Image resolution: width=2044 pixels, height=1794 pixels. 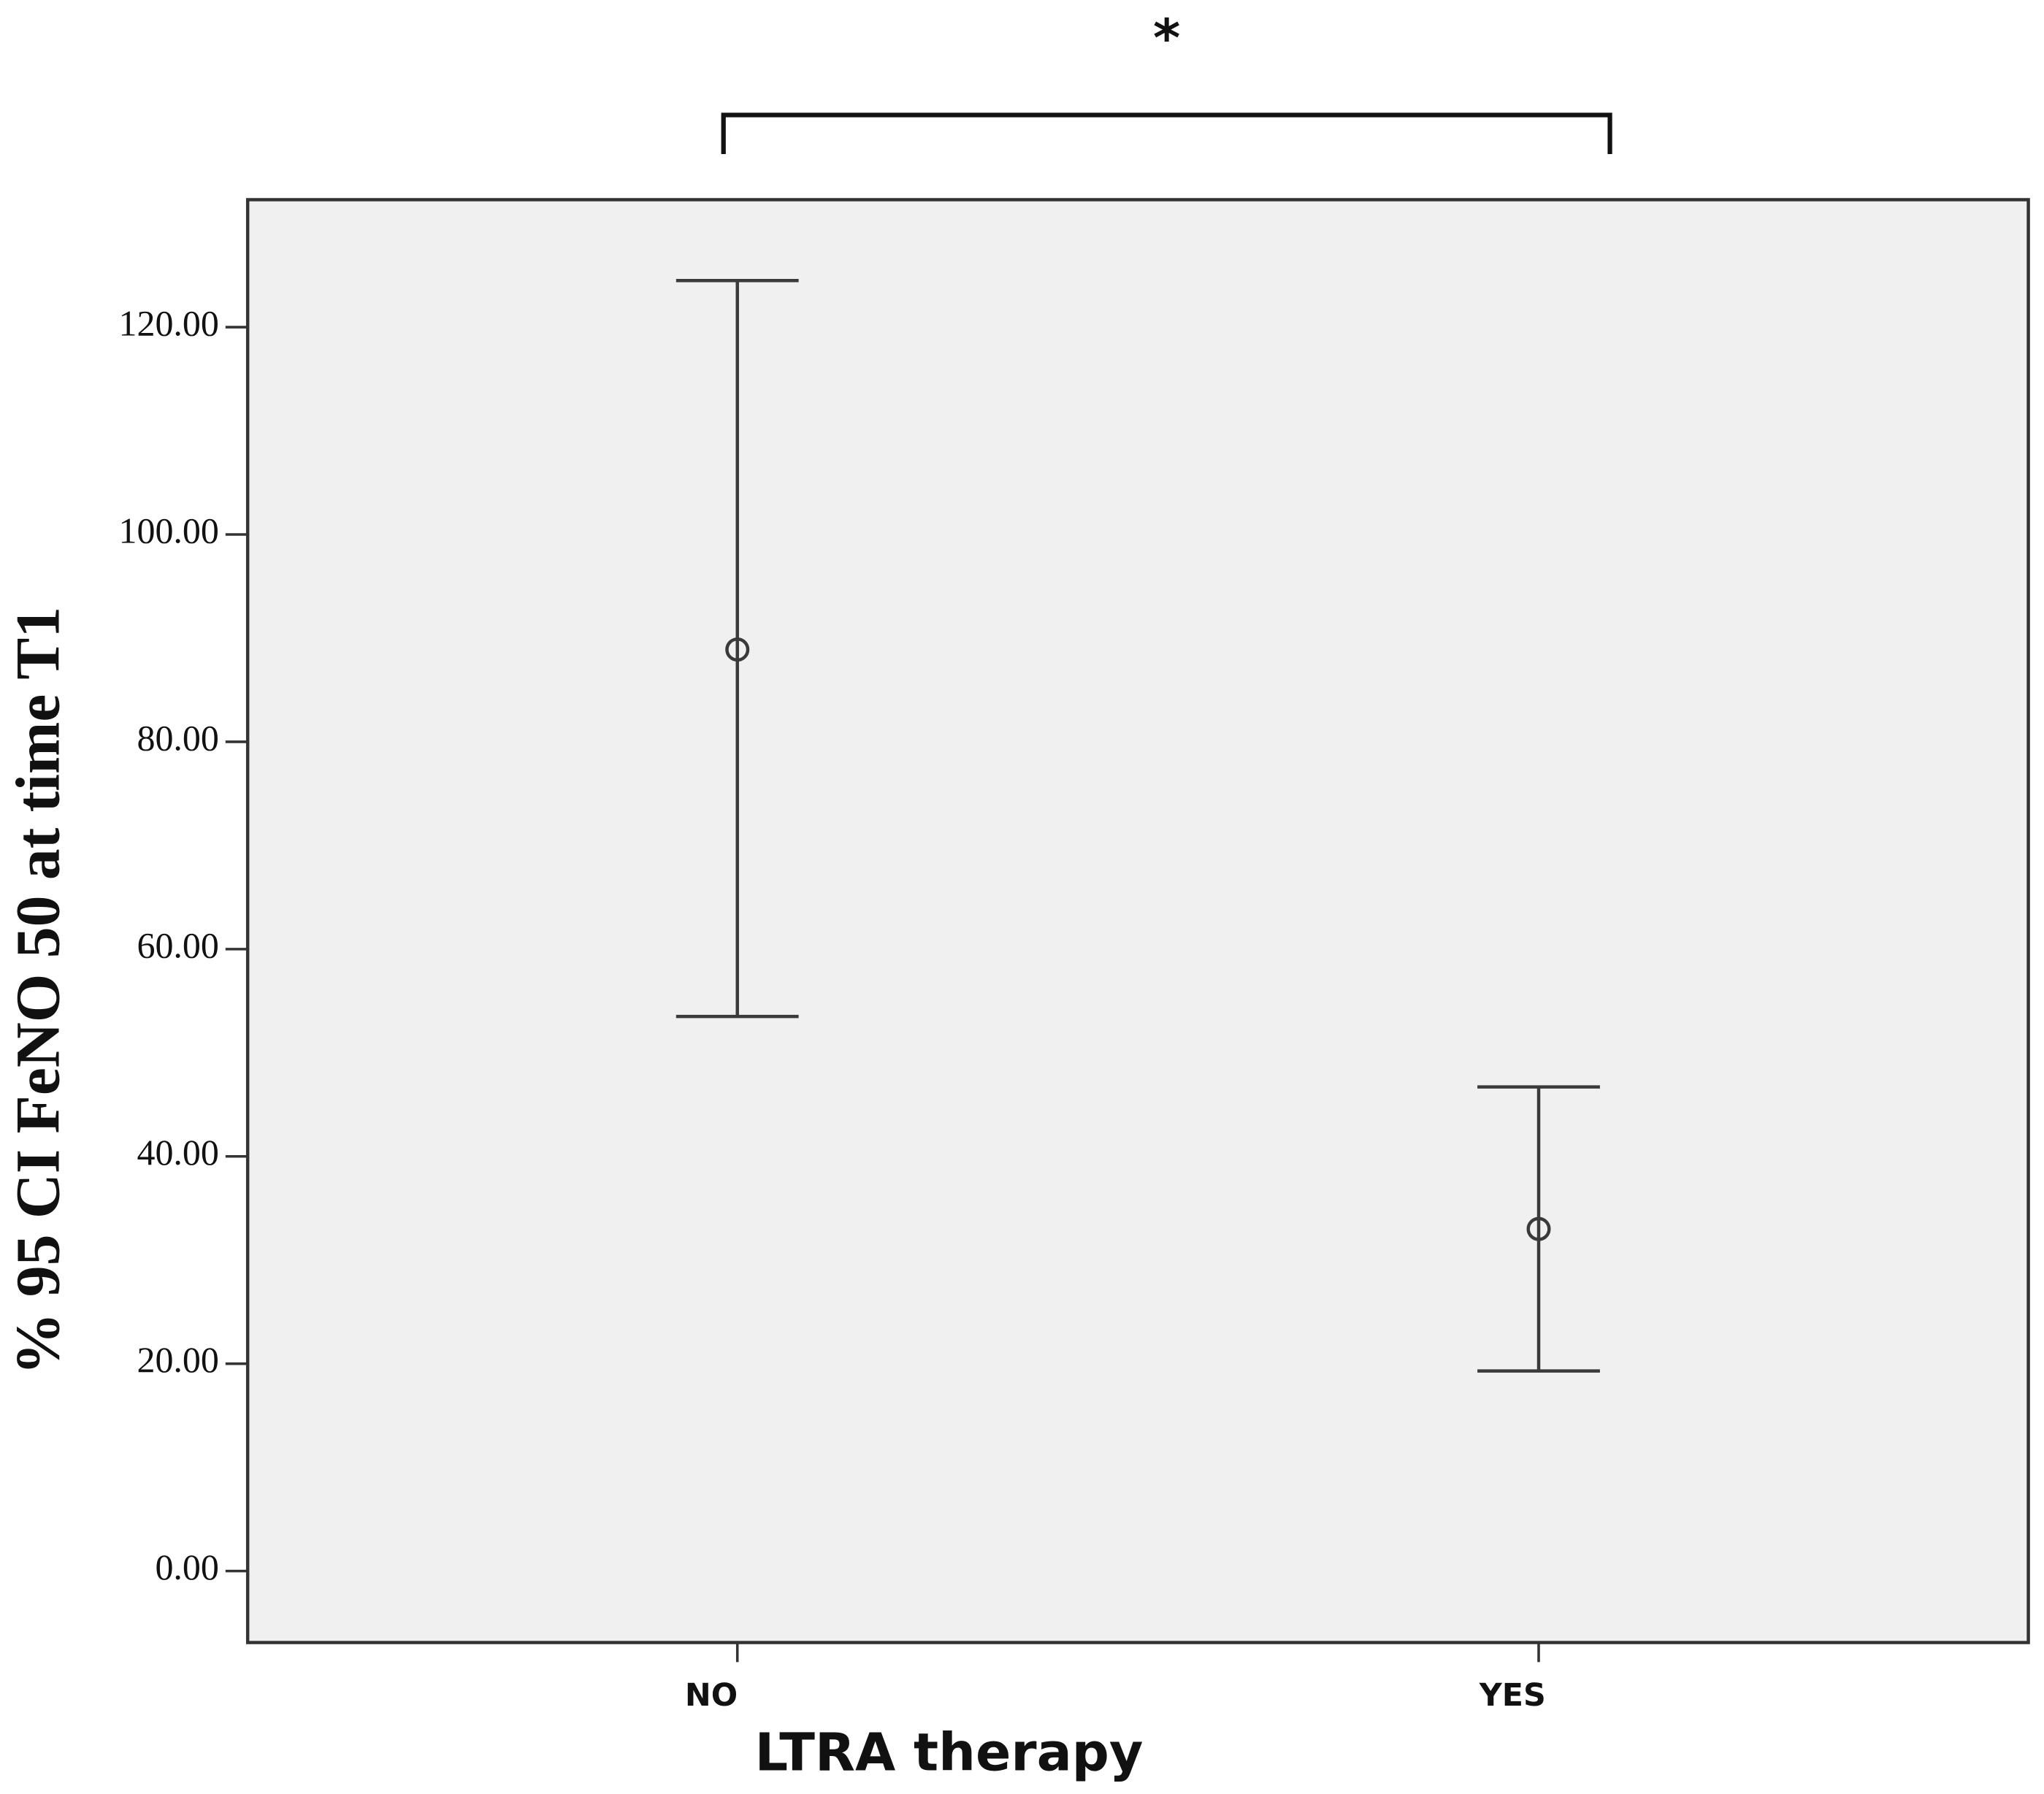 I want to click on significance-bracket, so click(x=1166, y=133).